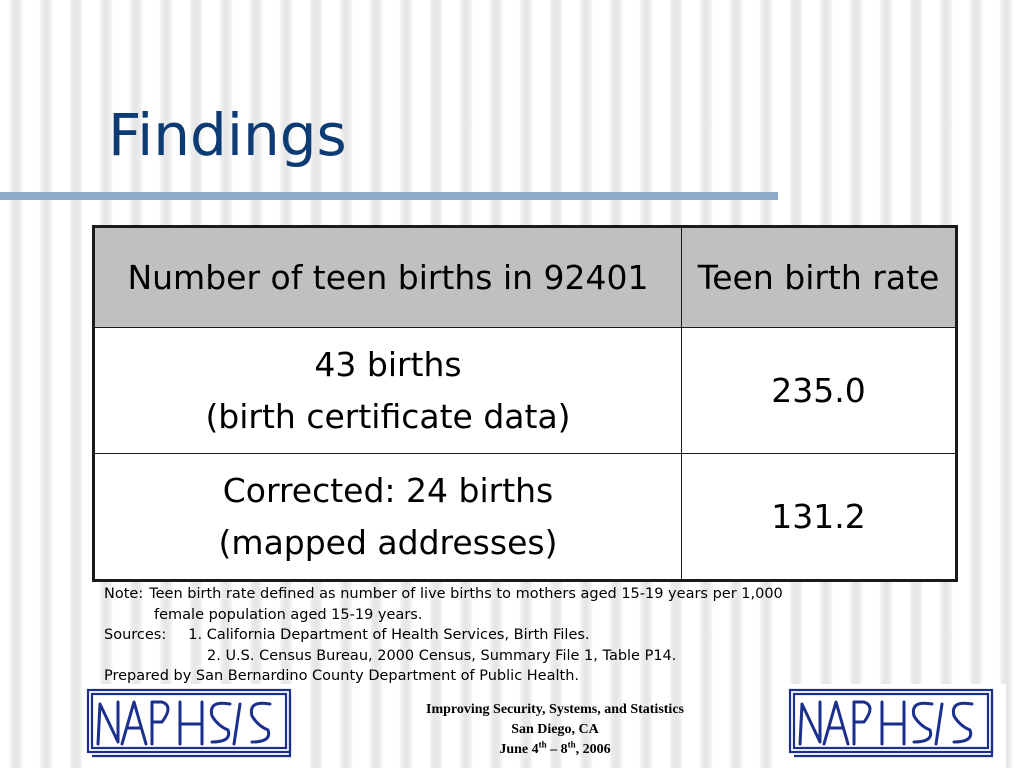  I want to click on births-count: Corrected: 24 births, so click(388, 490).